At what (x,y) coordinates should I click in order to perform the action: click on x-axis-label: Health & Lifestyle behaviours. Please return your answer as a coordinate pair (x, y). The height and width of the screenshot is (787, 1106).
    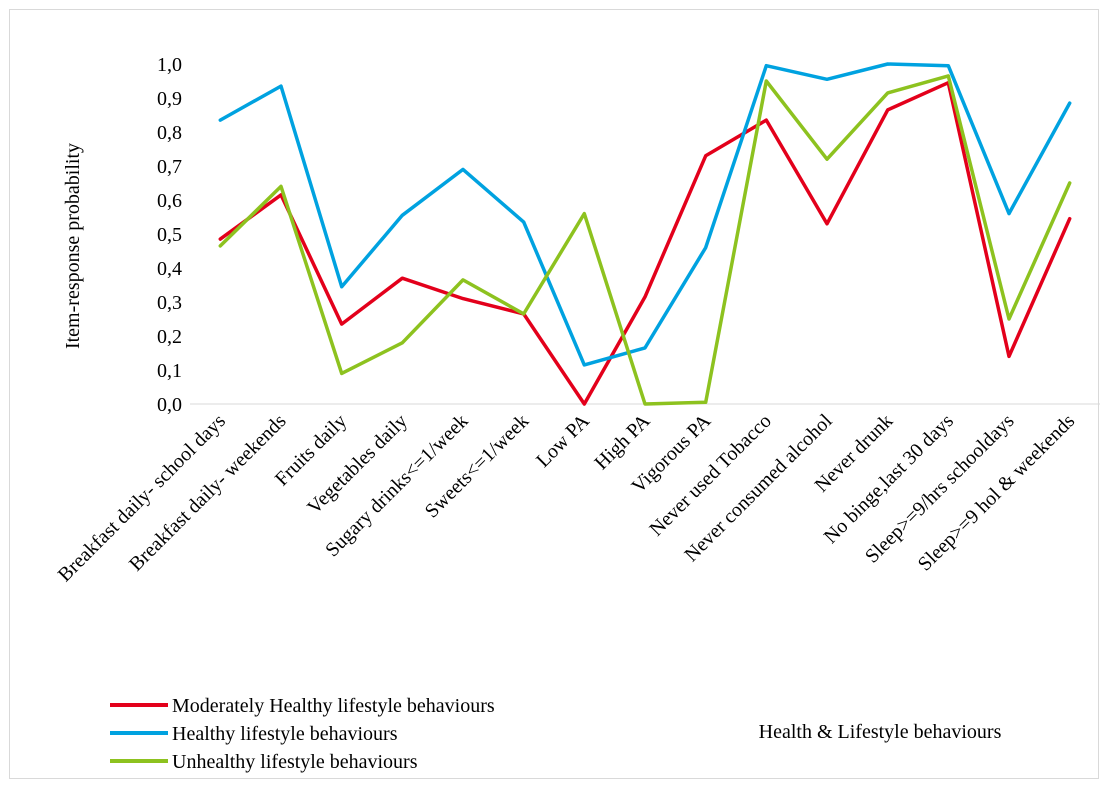
    Looking at the image, I should click on (880, 732).